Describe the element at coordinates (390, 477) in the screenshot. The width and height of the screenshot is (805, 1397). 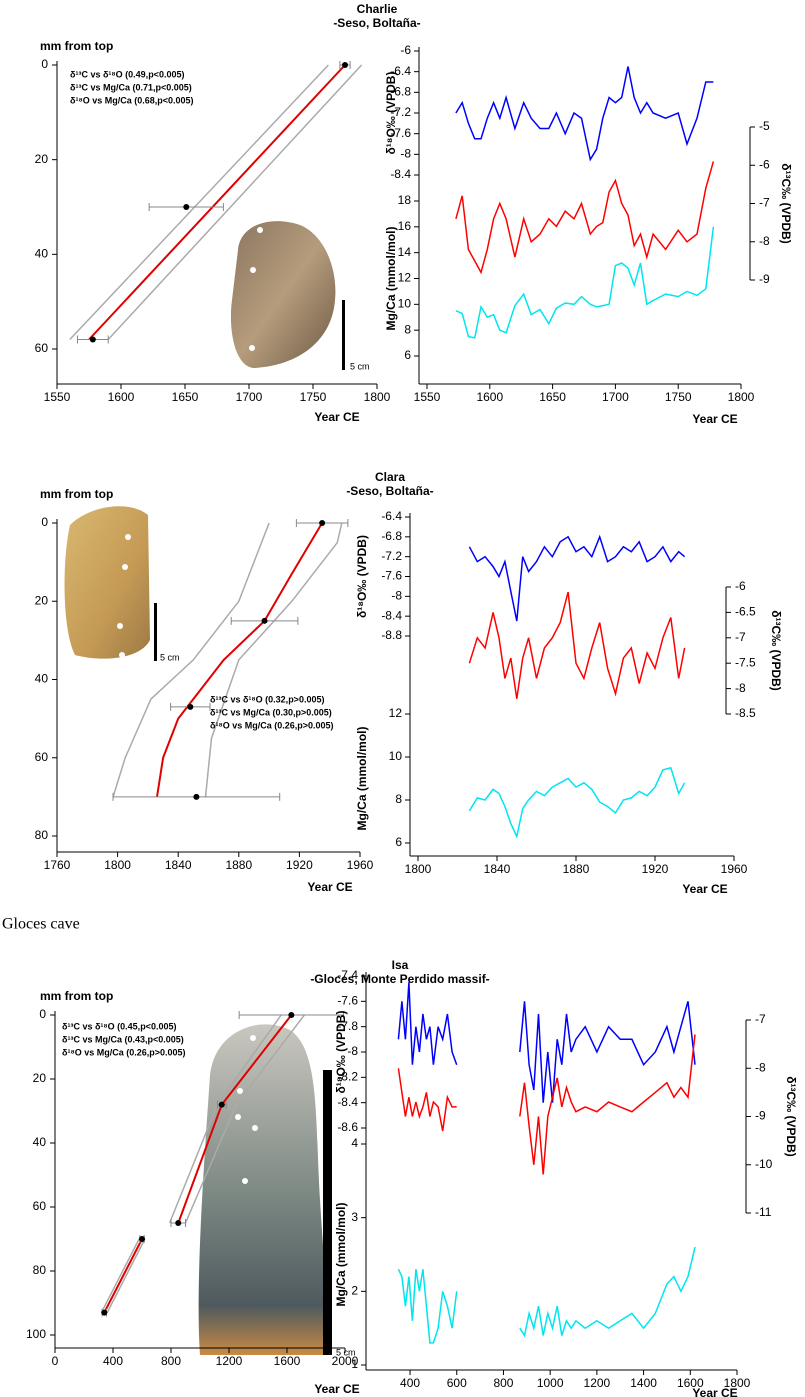
I see `chart-title: Clara` at that location.